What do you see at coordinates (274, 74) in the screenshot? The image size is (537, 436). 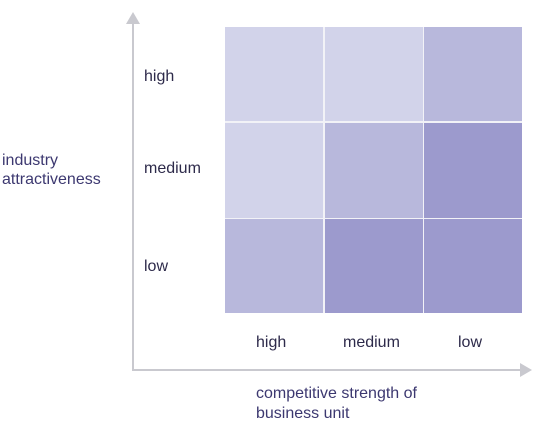 I see `cell-high-high` at bounding box center [274, 74].